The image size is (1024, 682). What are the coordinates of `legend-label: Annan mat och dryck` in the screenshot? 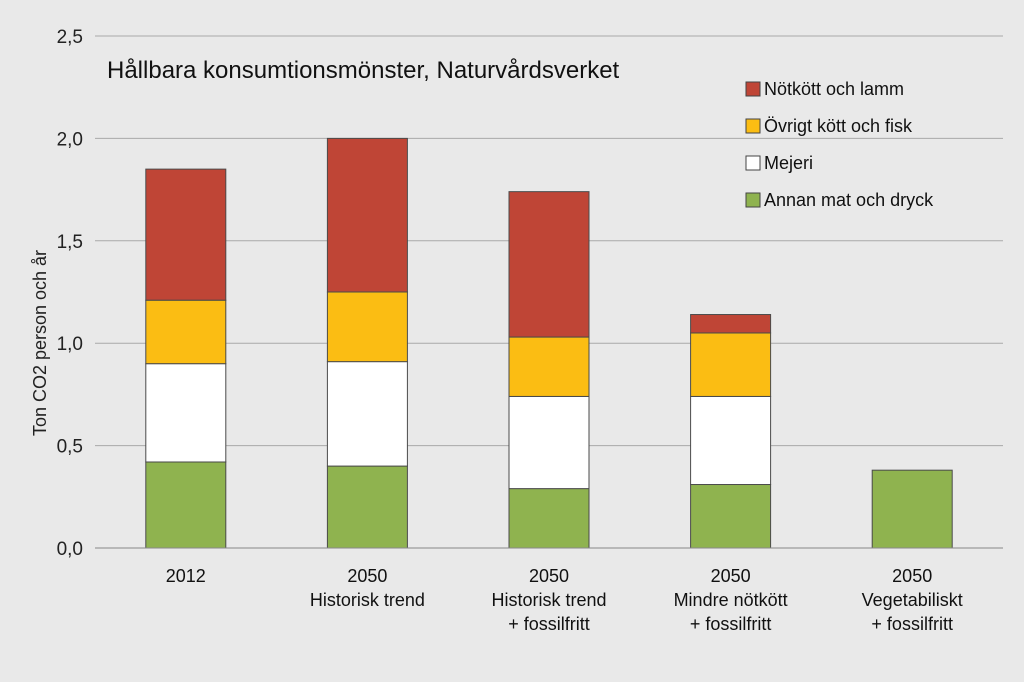 It's located at (849, 200).